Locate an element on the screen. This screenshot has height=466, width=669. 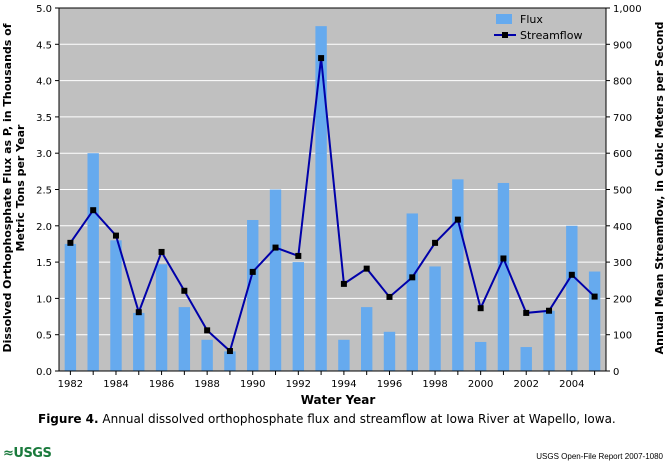
streamflow-point-1987 is located at coordinates (184, 290).